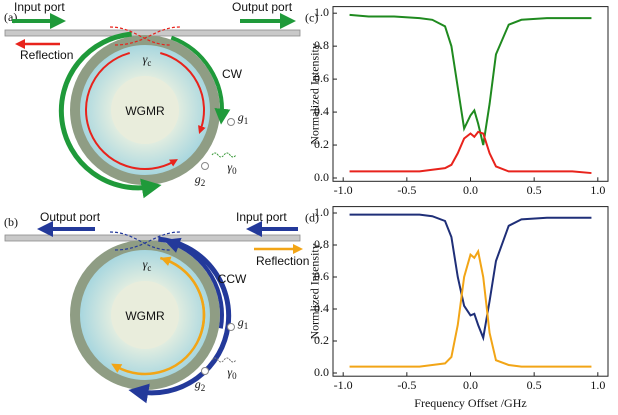 The image size is (618, 415). What do you see at coordinates (11, 222) in the screenshot?
I see `panel-label: (b)` at bounding box center [11, 222].